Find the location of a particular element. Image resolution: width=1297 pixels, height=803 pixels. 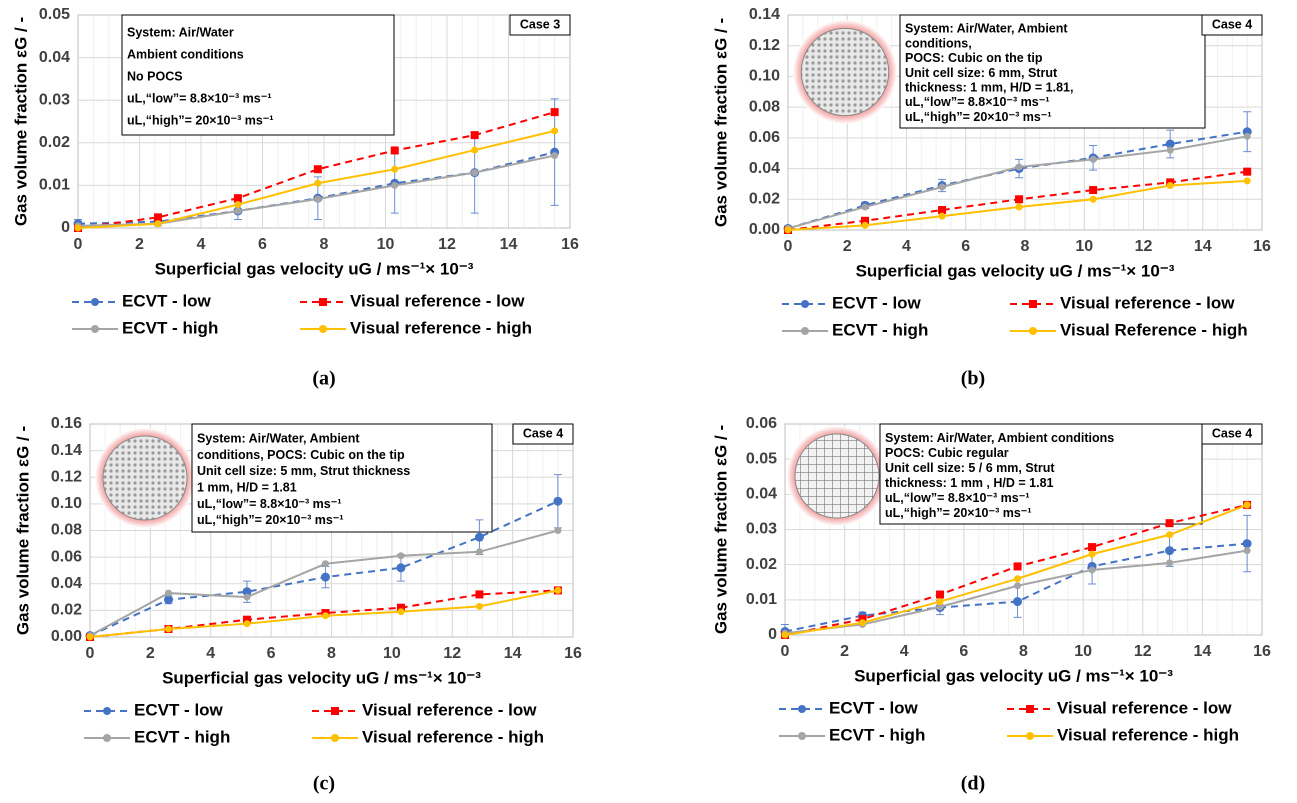

panel-label: (d) is located at coordinates (973, 784).